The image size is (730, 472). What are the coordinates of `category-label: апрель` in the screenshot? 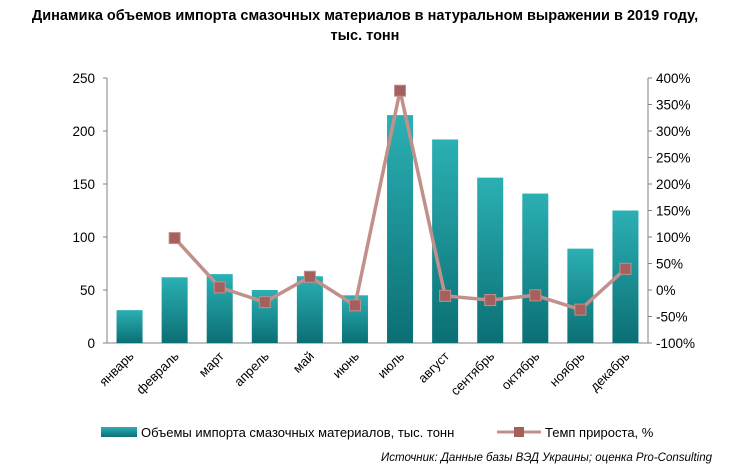 It's located at (251, 368).